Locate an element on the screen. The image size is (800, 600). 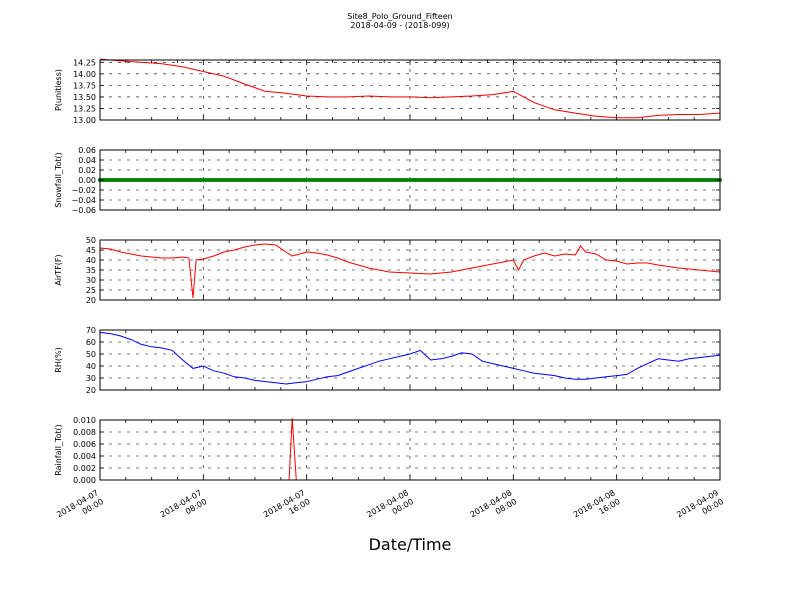
y-tick-label: 0.06 is located at coordinates (87, 150).